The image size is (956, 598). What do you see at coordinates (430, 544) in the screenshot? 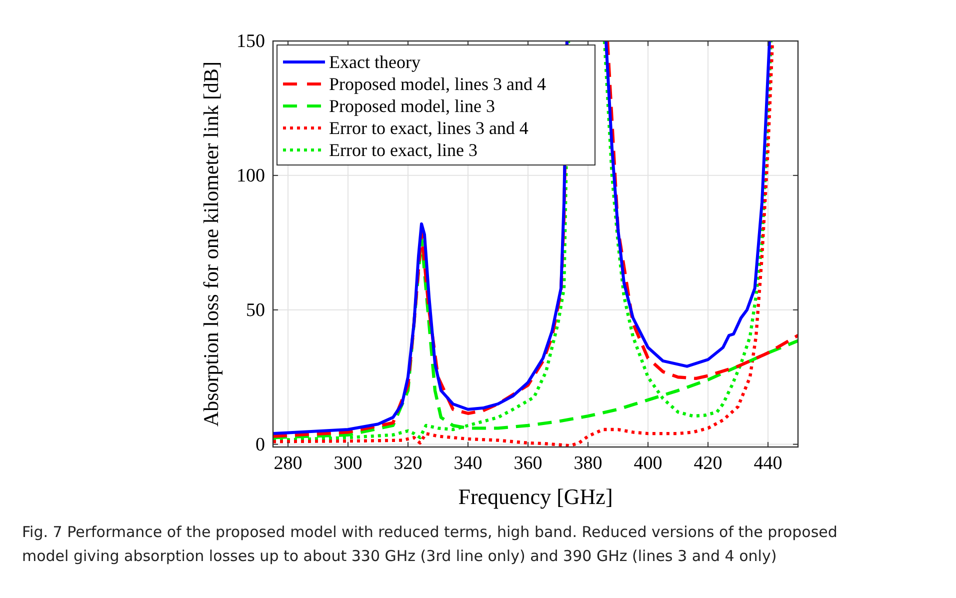
I see `caption: Fig. 7 Performance of the proposed model with reduced terms, high band. Reduced versions of the proposed model giving absorption losses up to about 330 GHz (3rd line only) and 390 GHz (lines 3 and 4 only)` at bounding box center [430, 544].